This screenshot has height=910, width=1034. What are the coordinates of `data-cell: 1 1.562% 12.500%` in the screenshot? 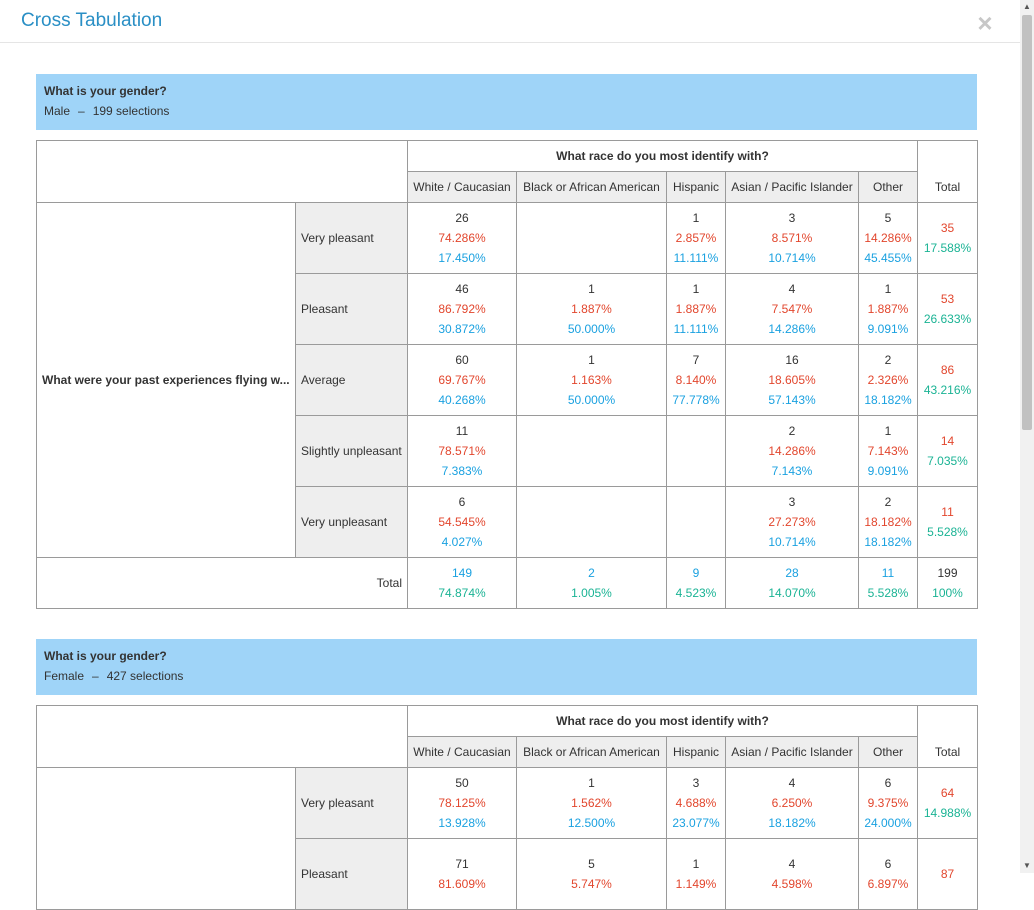 It's located at (591, 803).